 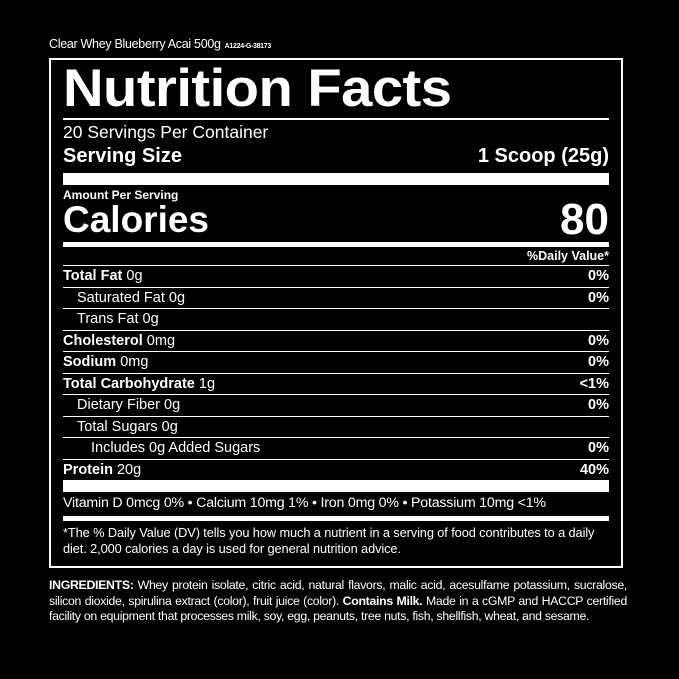 What do you see at coordinates (336, 362) in the screenshot?
I see `nutrient-row: Sodium 0mg 0%` at bounding box center [336, 362].